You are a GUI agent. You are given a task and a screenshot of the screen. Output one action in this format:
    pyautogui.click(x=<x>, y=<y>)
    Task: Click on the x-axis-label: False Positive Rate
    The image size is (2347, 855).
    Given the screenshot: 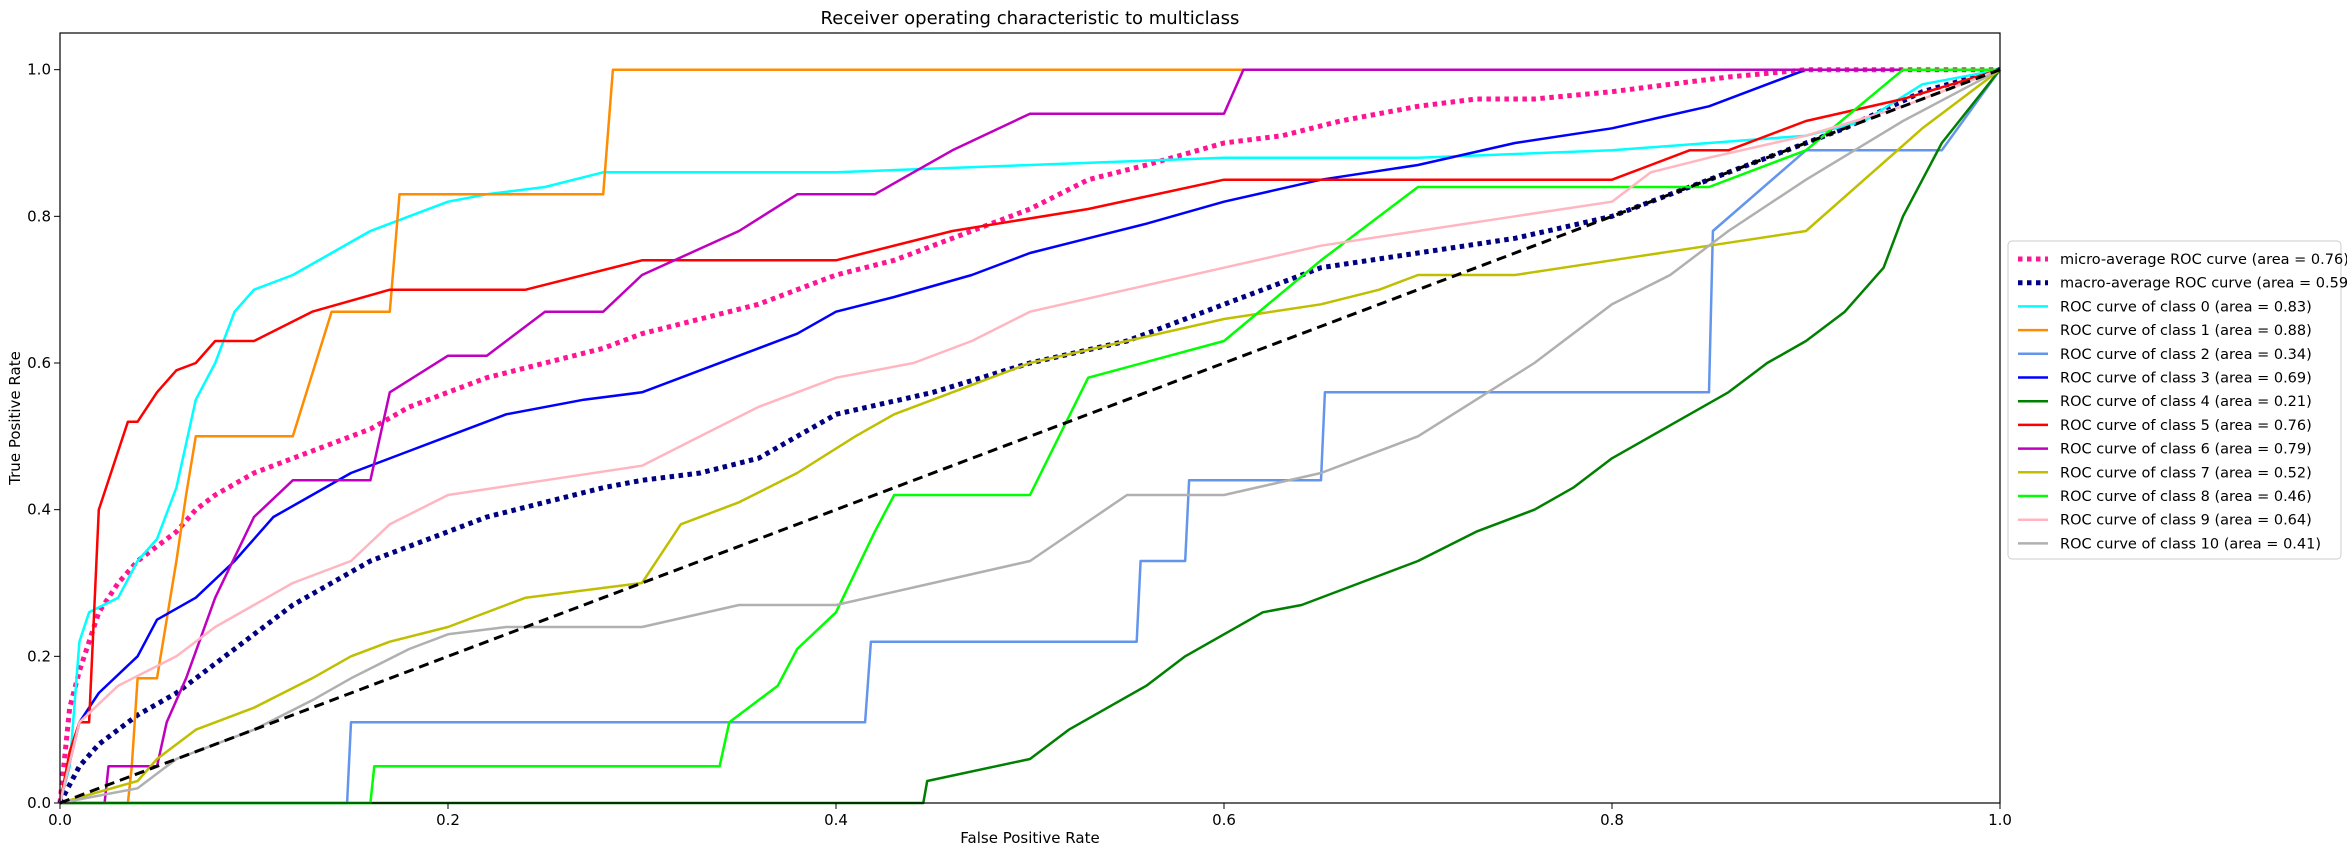 What is the action you would take?
    pyautogui.click(x=1029, y=838)
    